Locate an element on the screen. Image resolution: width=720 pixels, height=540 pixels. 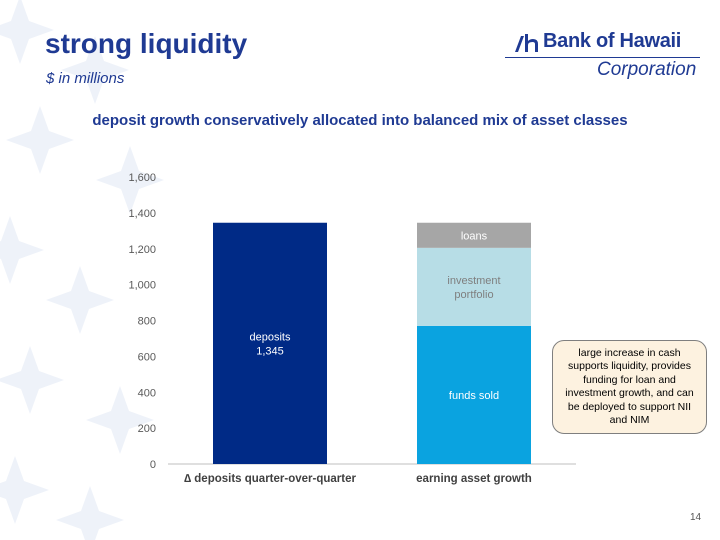
bar-investment-portfolio is located at coordinates (474, 286).